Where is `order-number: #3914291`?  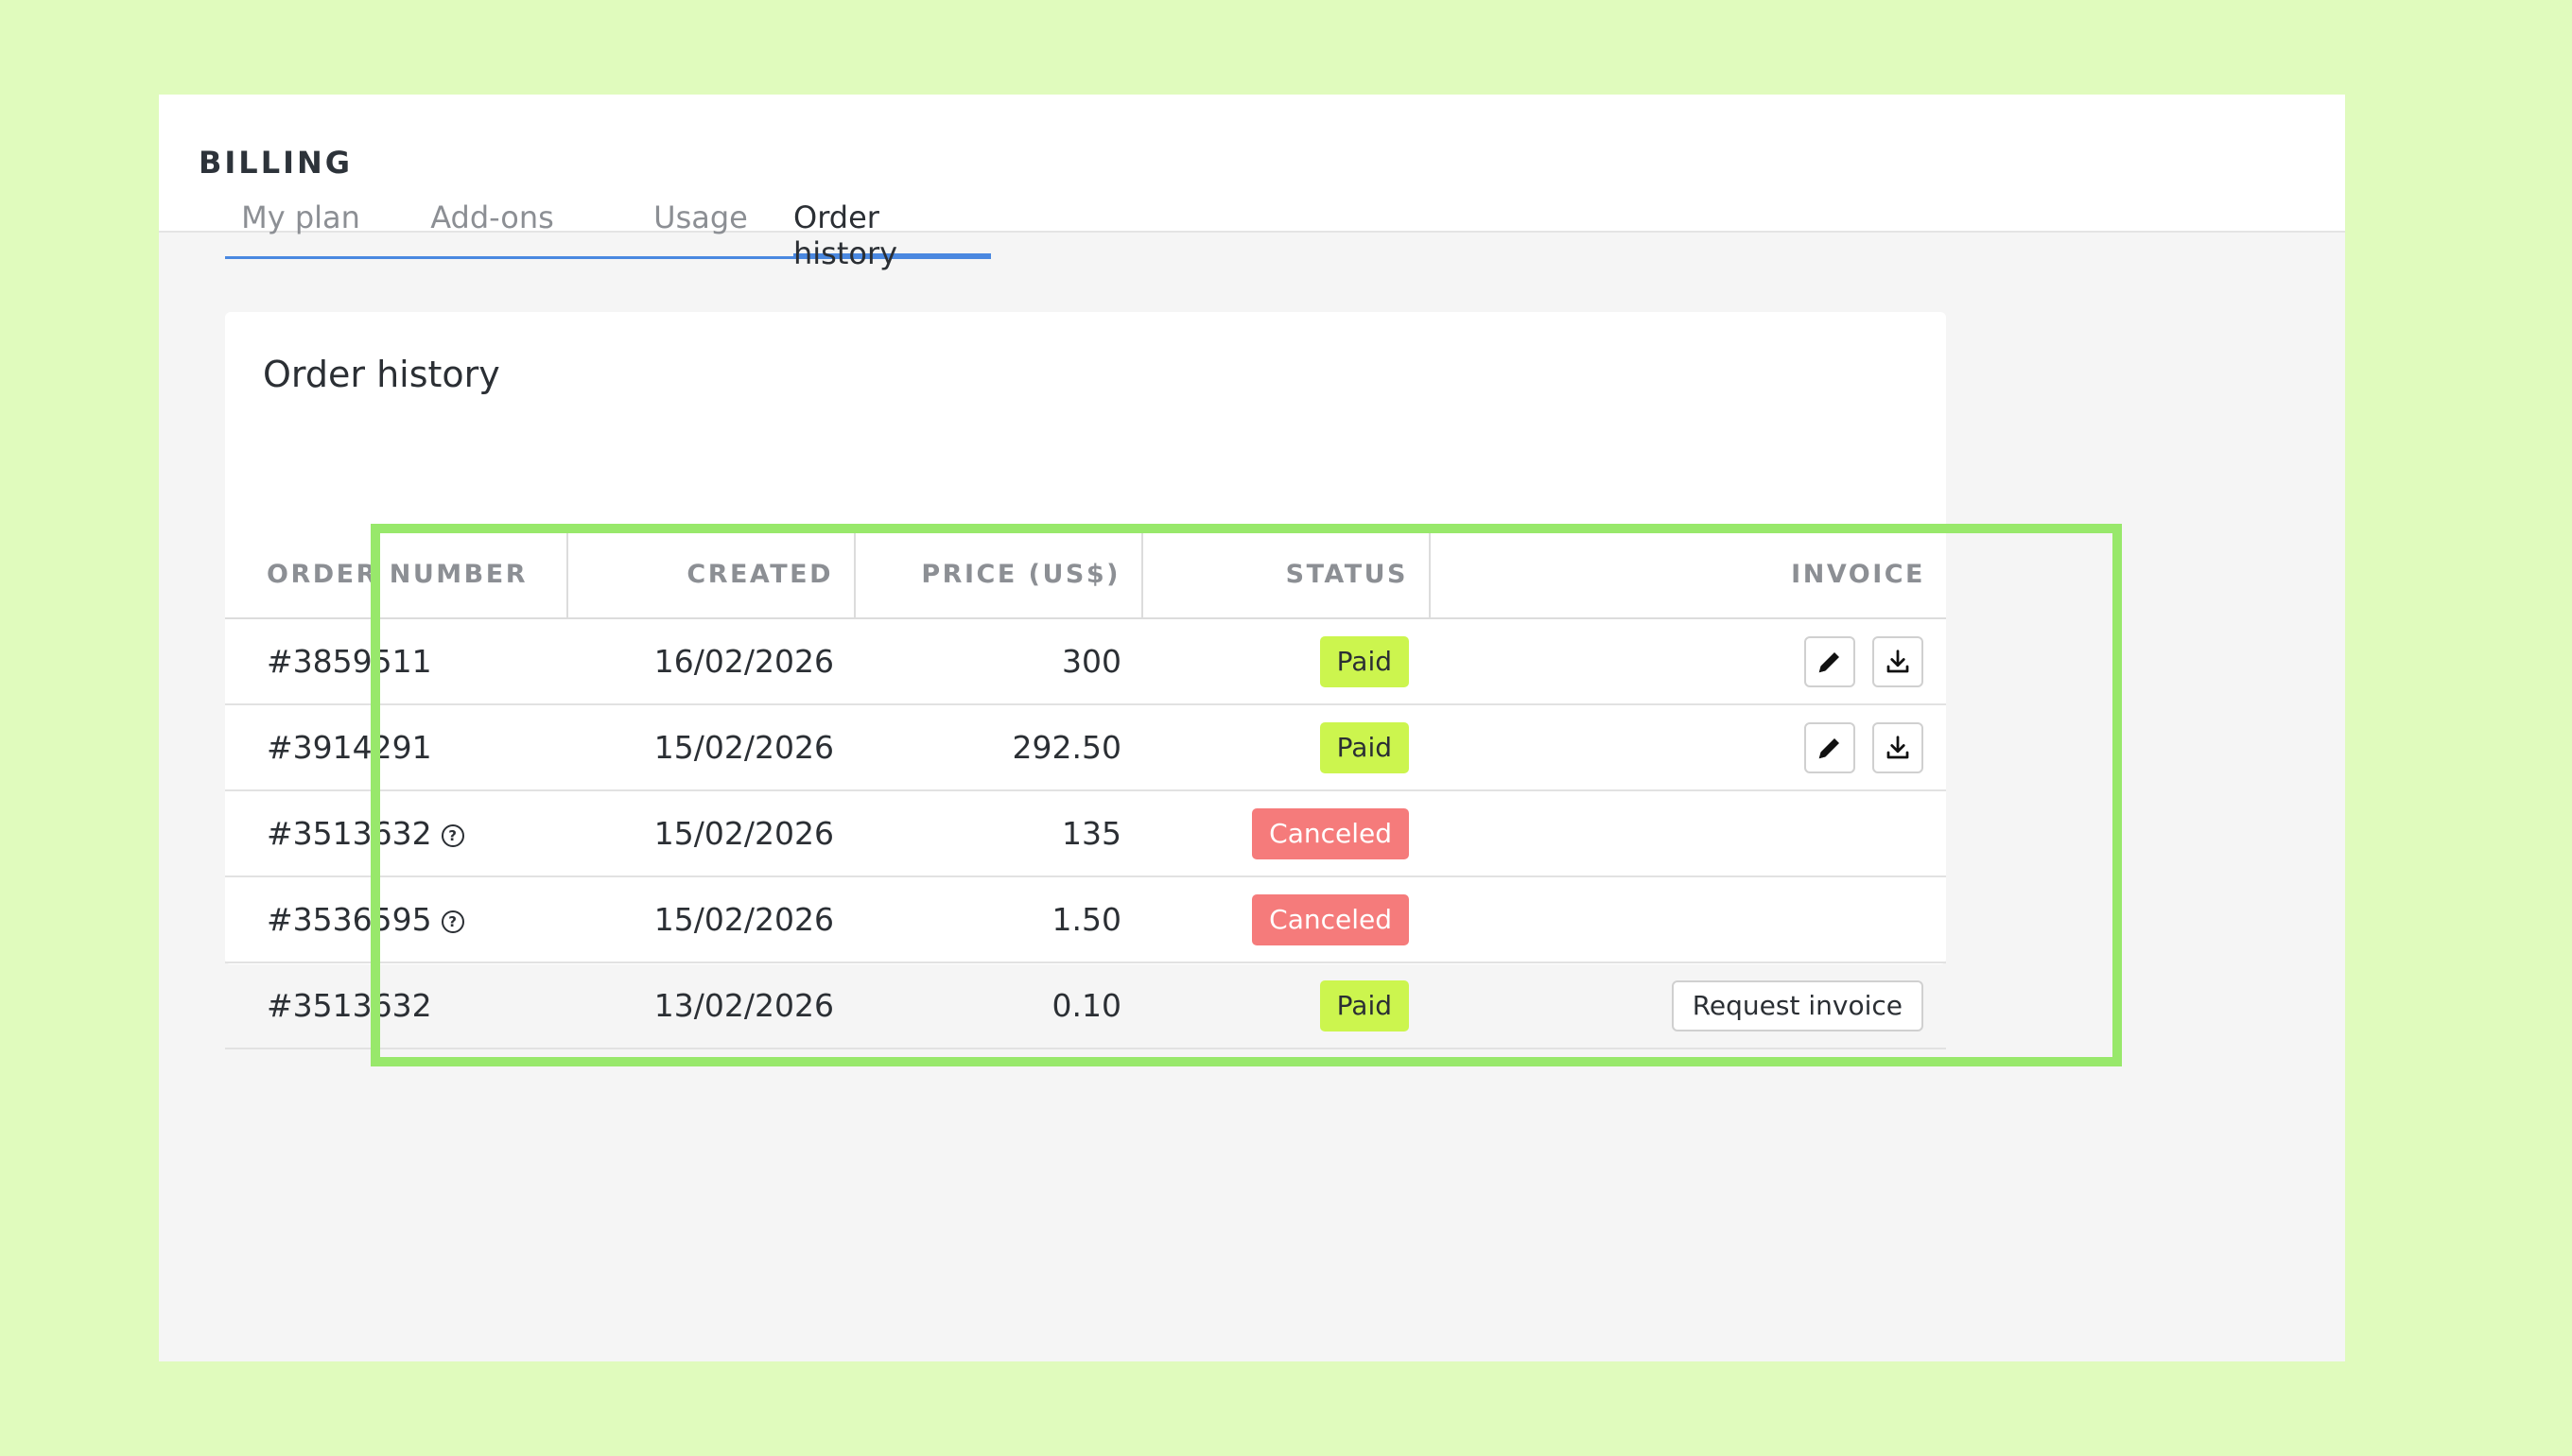 order-number: #3914291 is located at coordinates (349, 747).